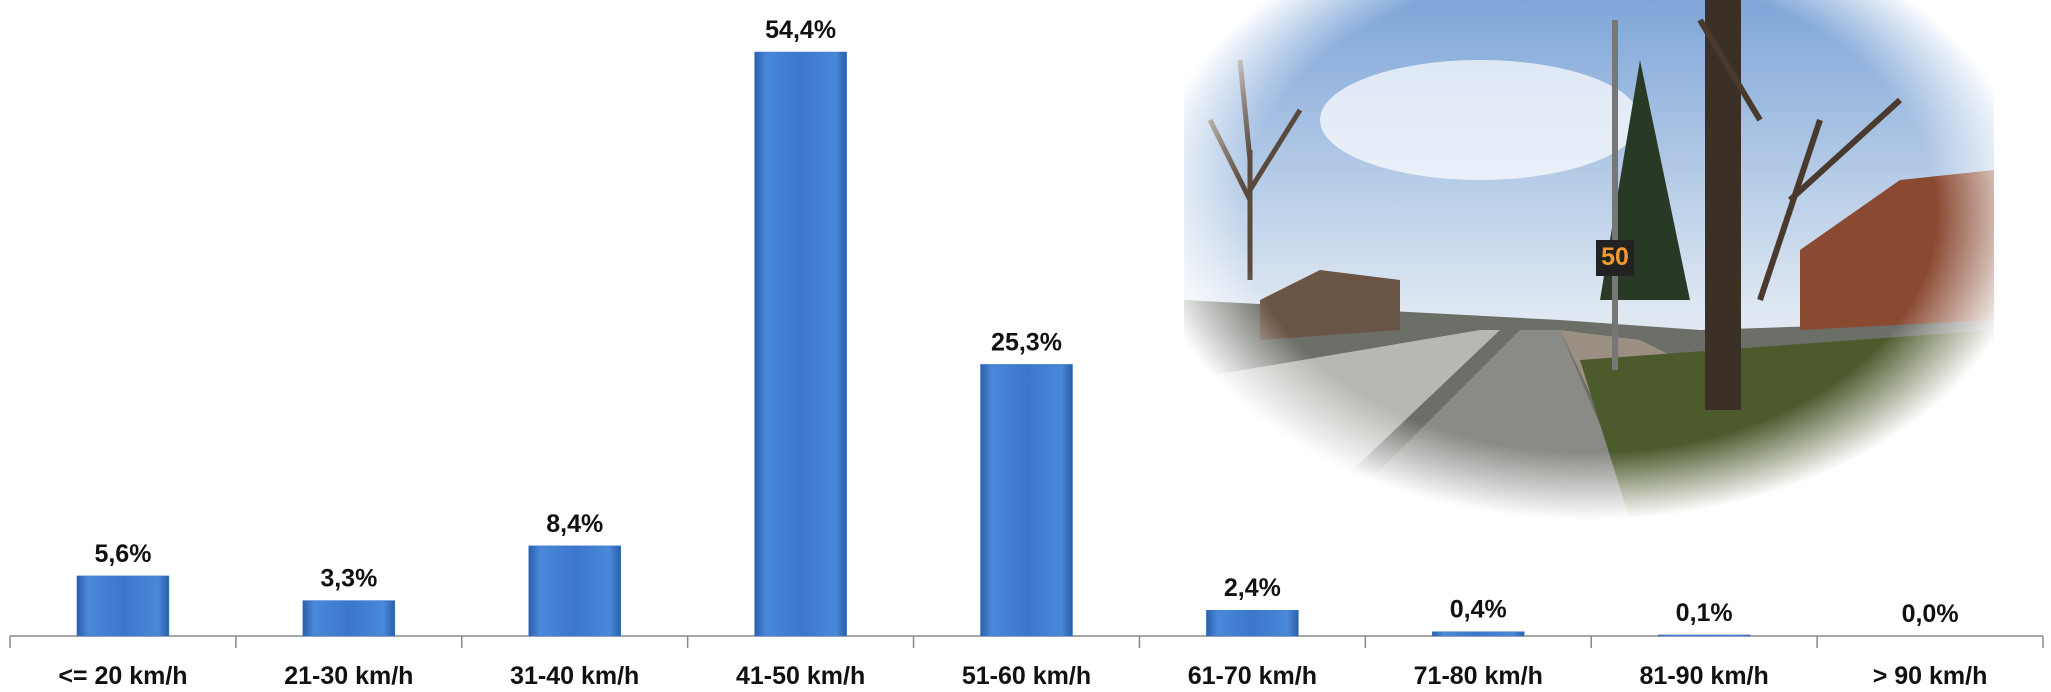 The image size is (2051, 692). What do you see at coordinates (1615, 257) in the screenshot?
I see `sign: 50` at bounding box center [1615, 257].